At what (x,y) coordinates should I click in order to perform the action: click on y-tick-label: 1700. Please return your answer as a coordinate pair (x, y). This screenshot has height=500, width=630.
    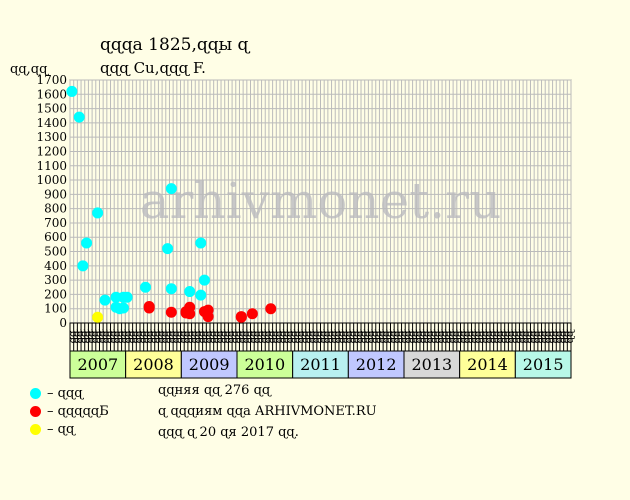
    Looking at the image, I should click on (51, 80).